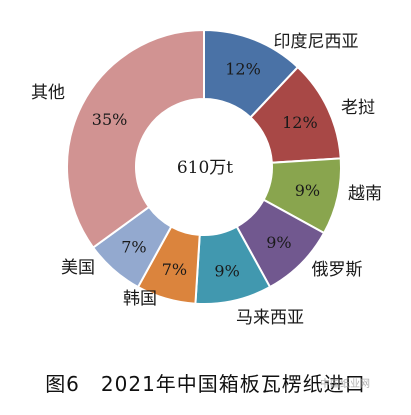 Image resolution: width=411 pixels, height=415 pixels. What do you see at coordinates (365, 194) in the screenshot?
I see `slice-category-label: 越南` at bounding box center [365, 194].